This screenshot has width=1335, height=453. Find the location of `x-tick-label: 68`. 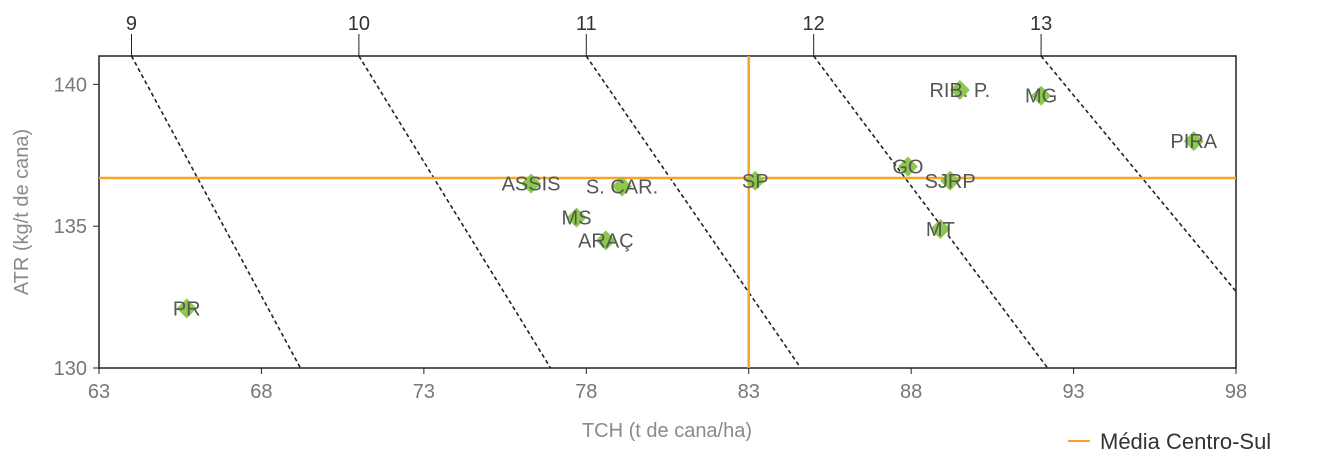

x-tick-label: 68 is located at coordinates (261, 392).